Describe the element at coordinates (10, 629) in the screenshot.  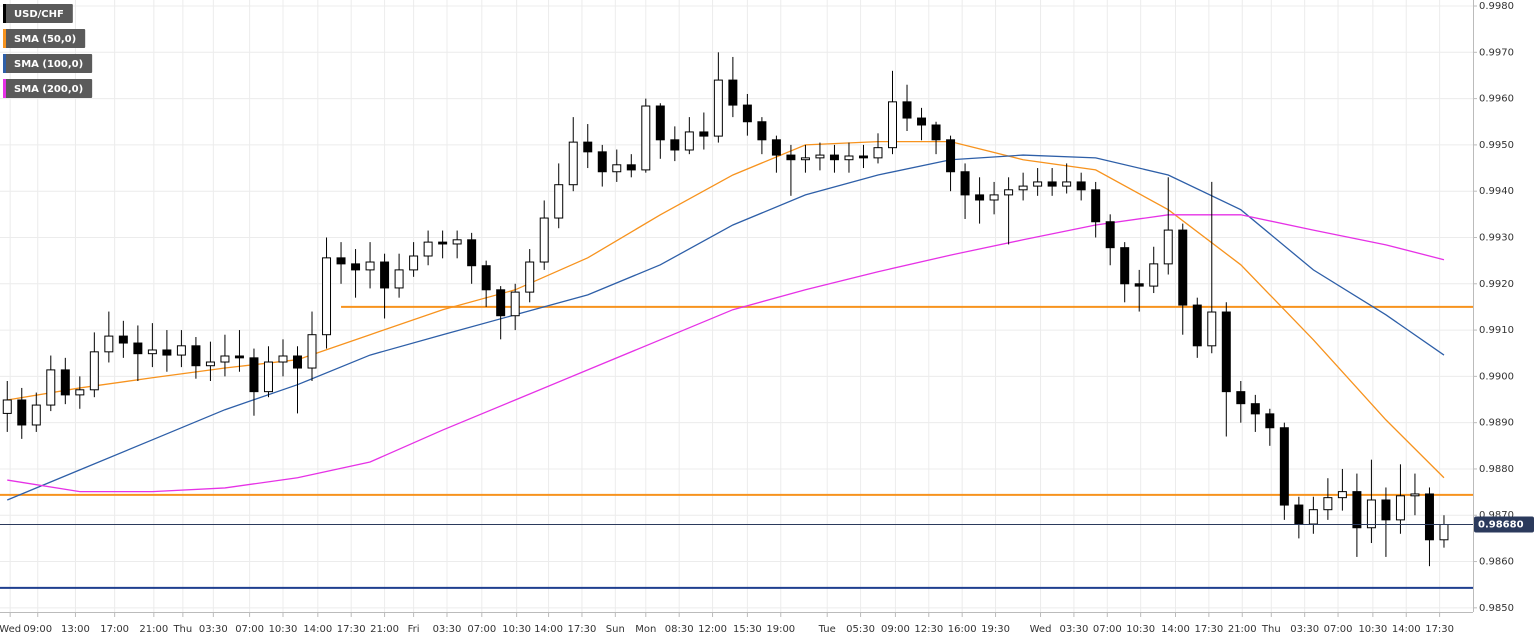
I see `x-tick-label: Wed` at that location.